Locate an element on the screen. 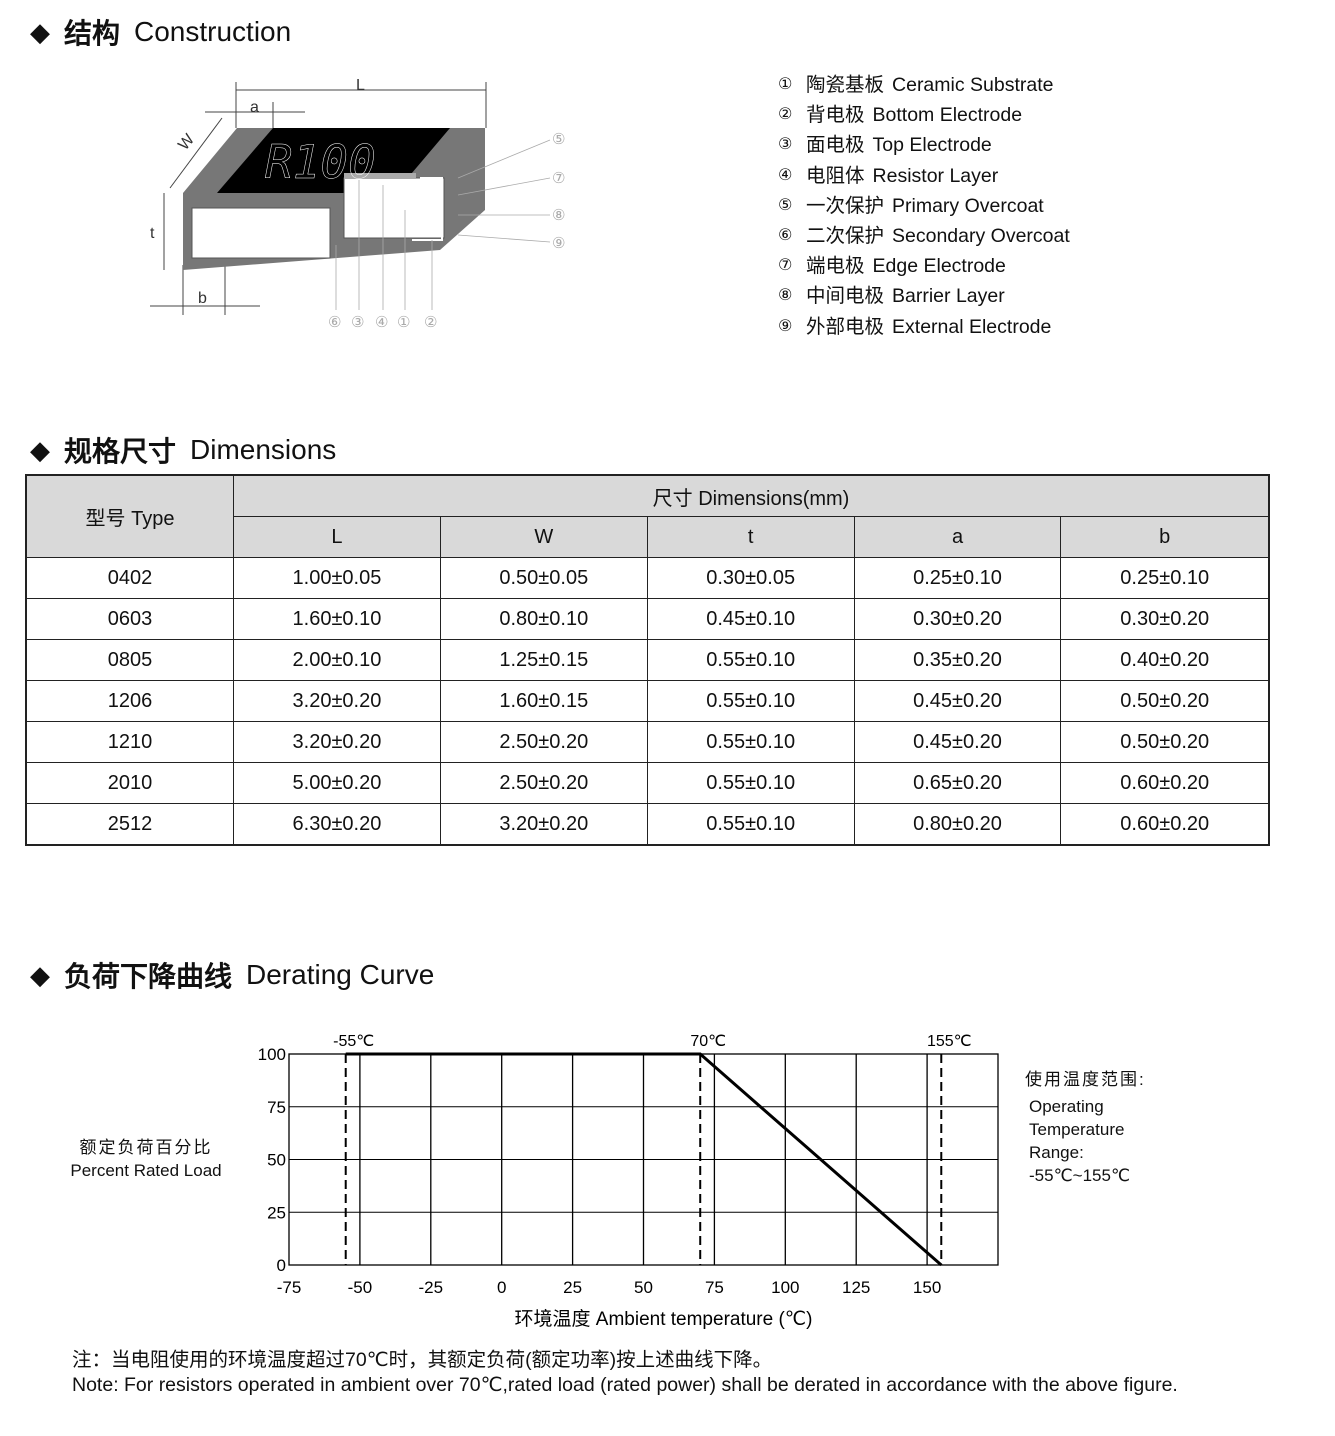 This screenshot has width=1335, height=1436. svg-text: ⑧ is located at coordinates (558, 215).